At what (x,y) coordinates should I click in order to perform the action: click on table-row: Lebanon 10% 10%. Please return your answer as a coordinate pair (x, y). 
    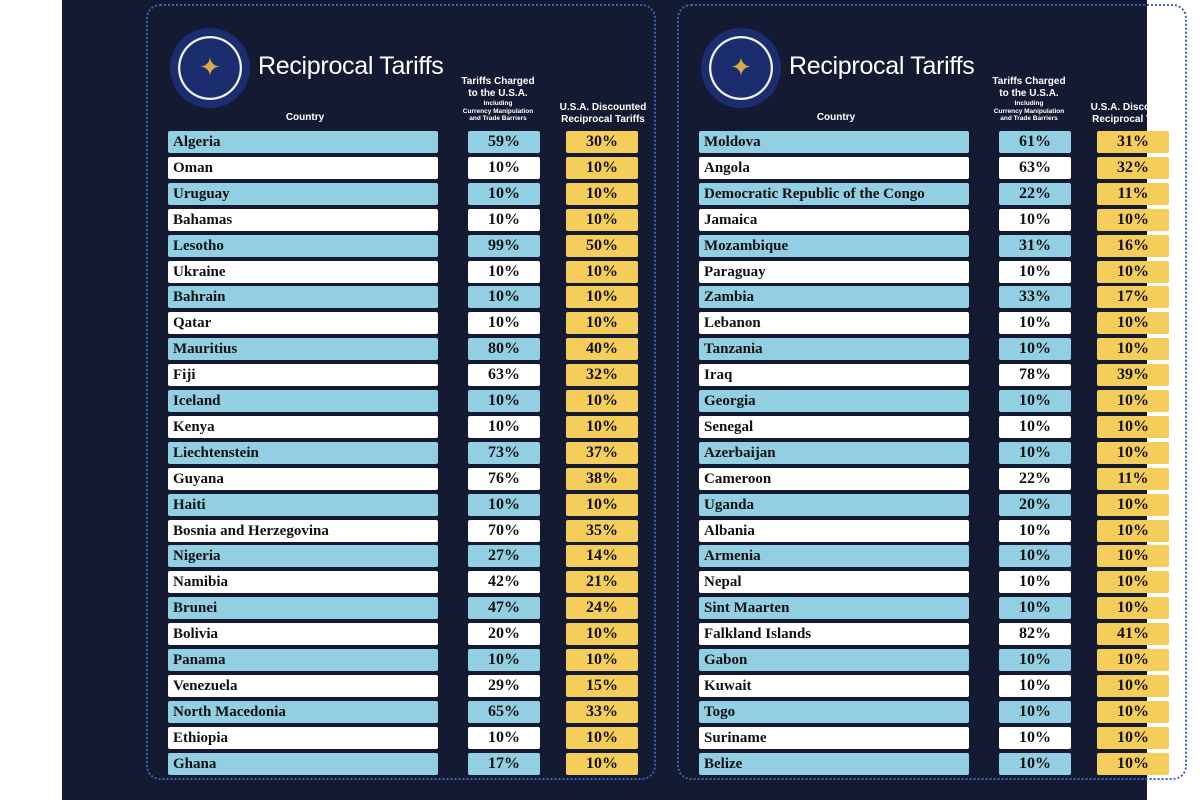
    Looking at the image, I should click on (944, 323).